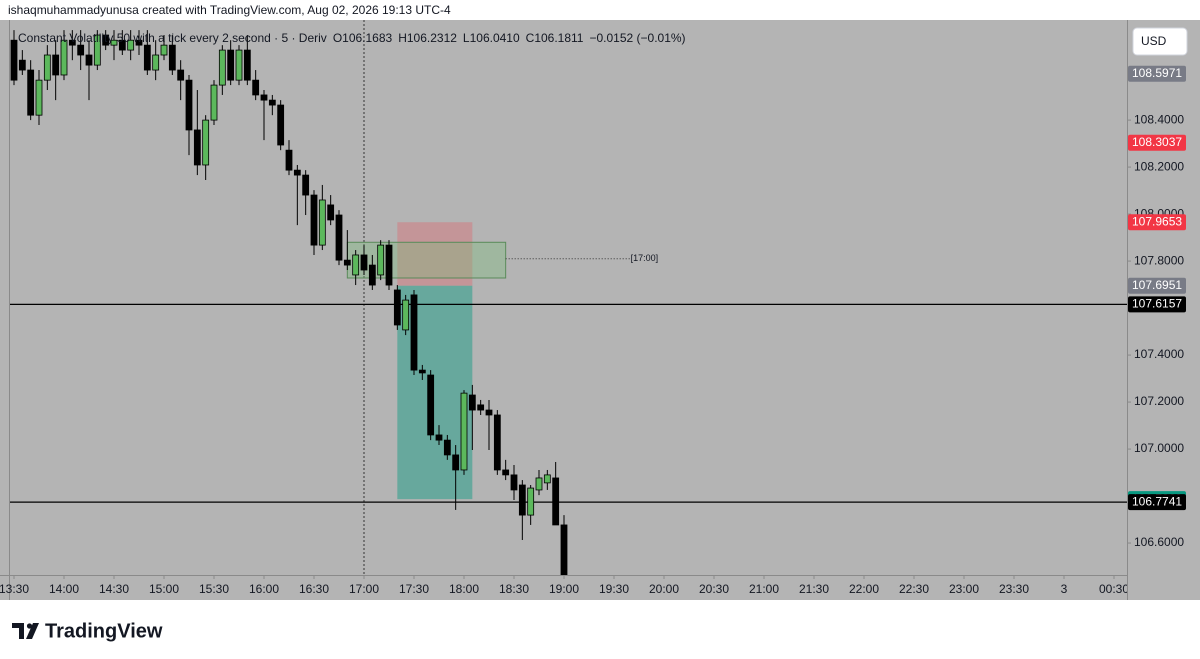 This screenshot has width=1200, height=659. What do you see at coordinates (464, 589) in the screenshot?
I see `x-tick-label: 18:00` at bounding box center [464, 589].